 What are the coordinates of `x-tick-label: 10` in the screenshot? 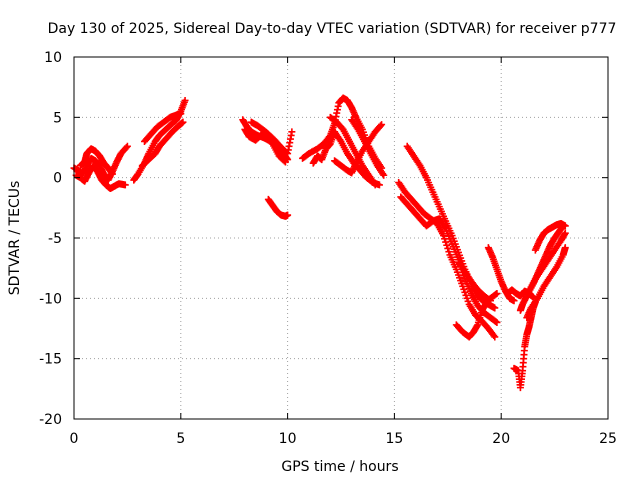 It's located at (288, 439).